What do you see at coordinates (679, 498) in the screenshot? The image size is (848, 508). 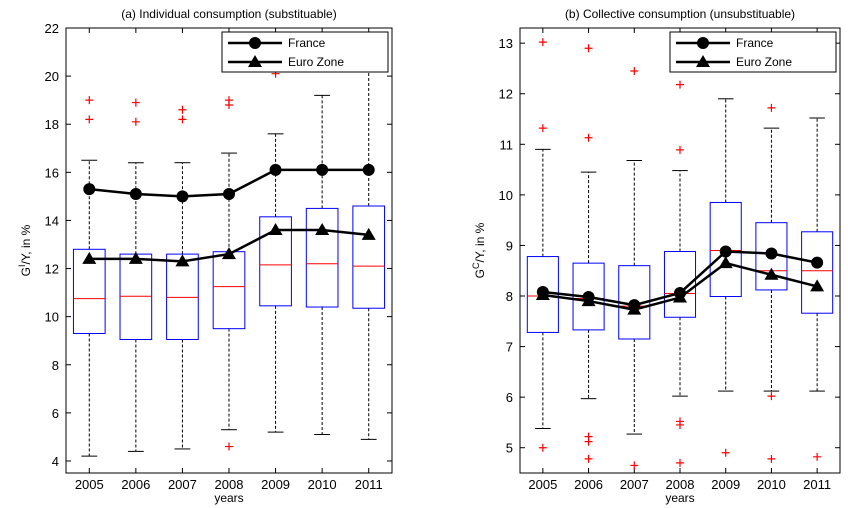 I see `x-axis-title: years` at bounding box center [679, 498].